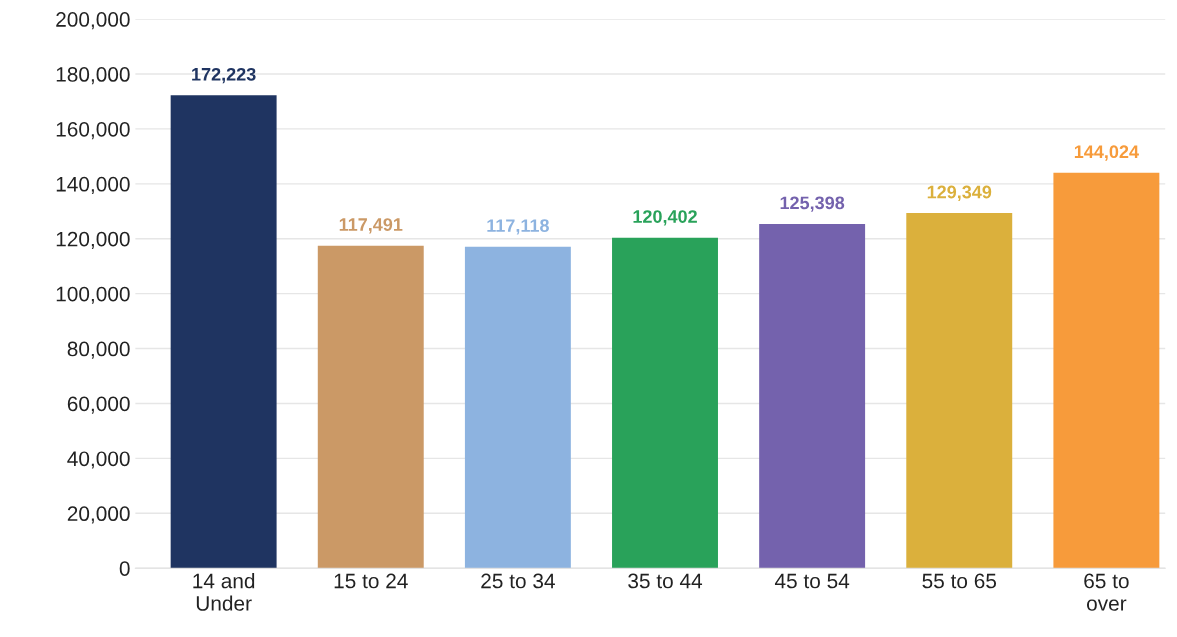  What do you see at coordinates (518, 227) in the screenshot?
I see `data-label: 117,118` at bounding box center [518, 227].